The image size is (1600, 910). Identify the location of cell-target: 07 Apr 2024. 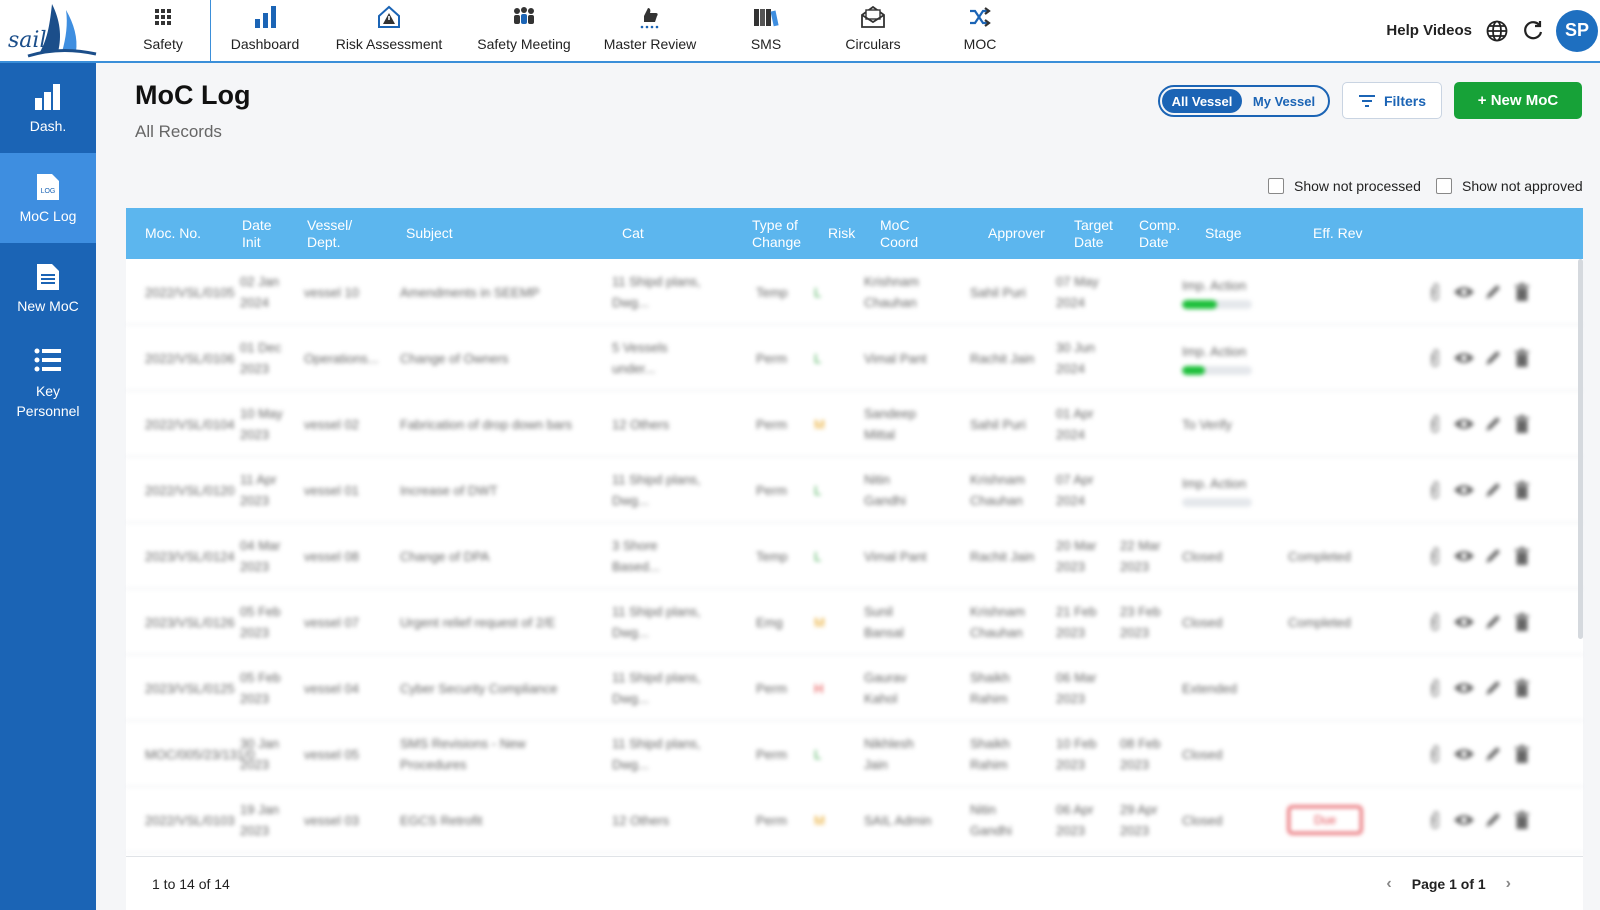
(1075, 490).